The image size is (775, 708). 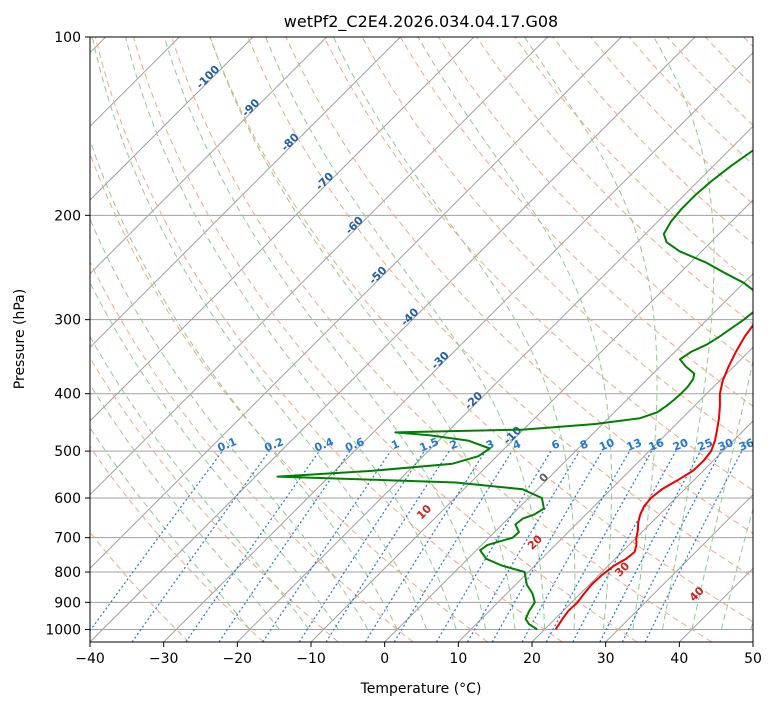 What do you see at coordinates (227, 444) in the screenshot?
I see `mixing-ratio-label: 0.1` at bounding box center [227, 444].